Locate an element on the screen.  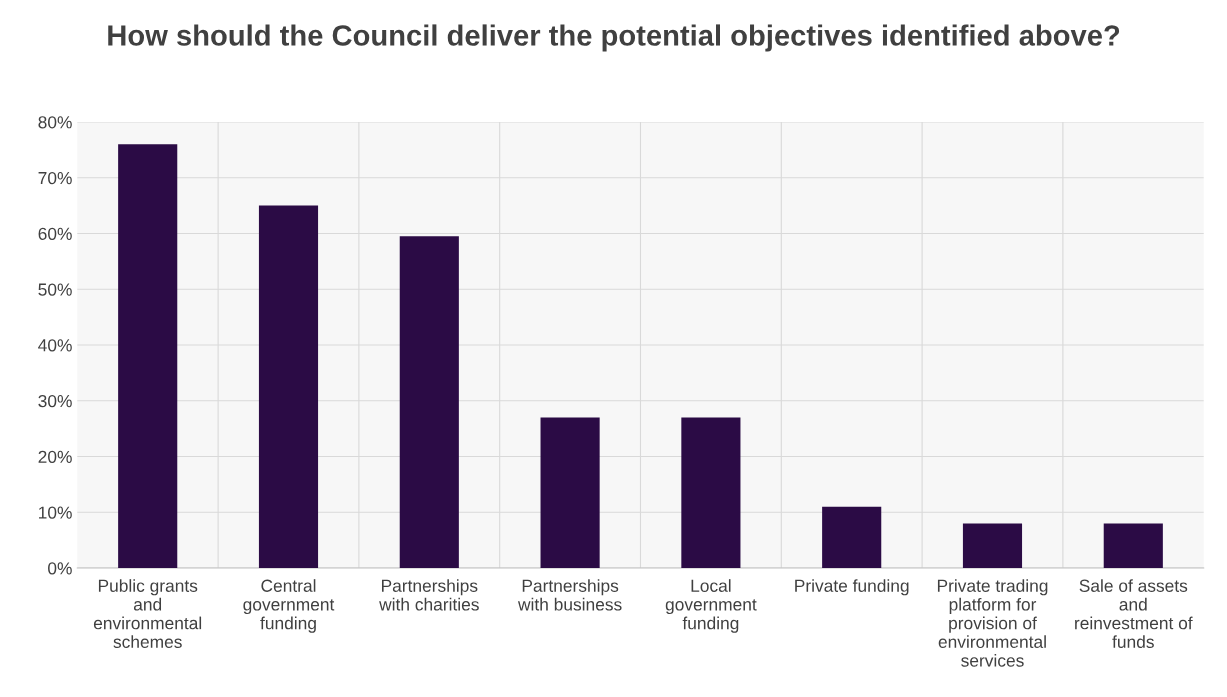
x-tick-label: Partnerships with charities is located at coordinates (429, 595).